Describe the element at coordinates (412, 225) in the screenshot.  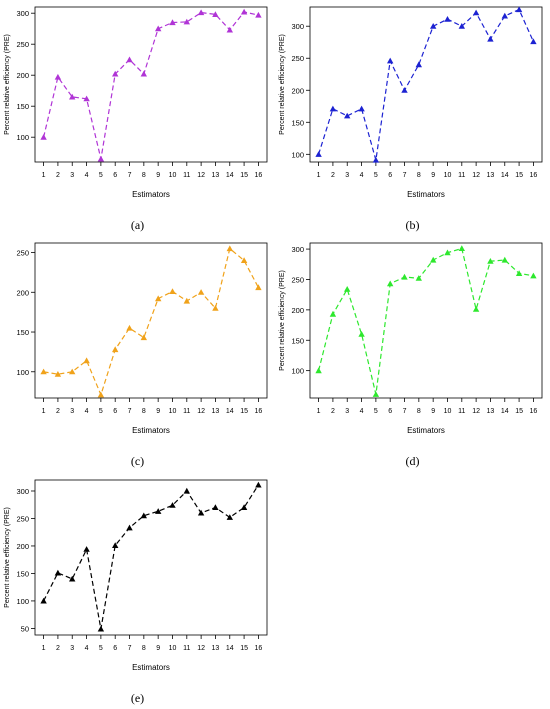
I see `caption-b: (b)` at that location.